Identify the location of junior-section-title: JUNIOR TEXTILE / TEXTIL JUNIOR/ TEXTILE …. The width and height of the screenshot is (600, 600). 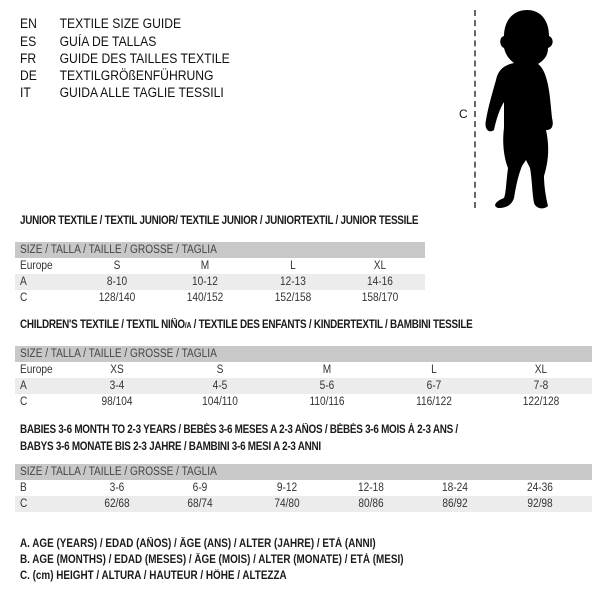
(219, 221).